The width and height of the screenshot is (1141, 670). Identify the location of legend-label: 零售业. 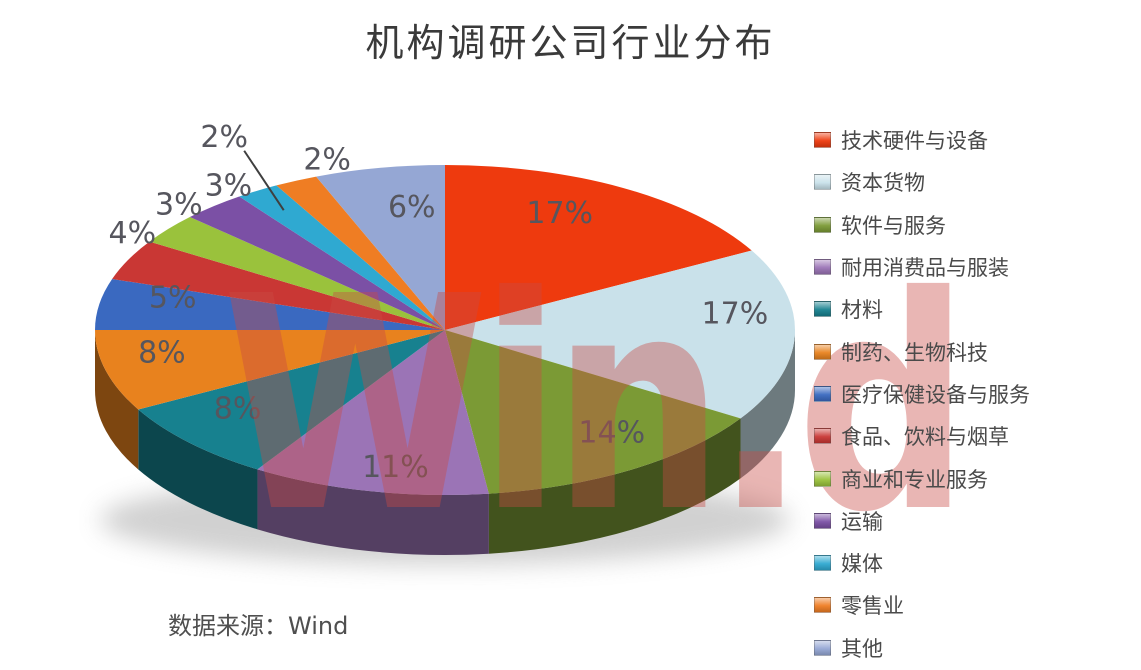
(872, 606).